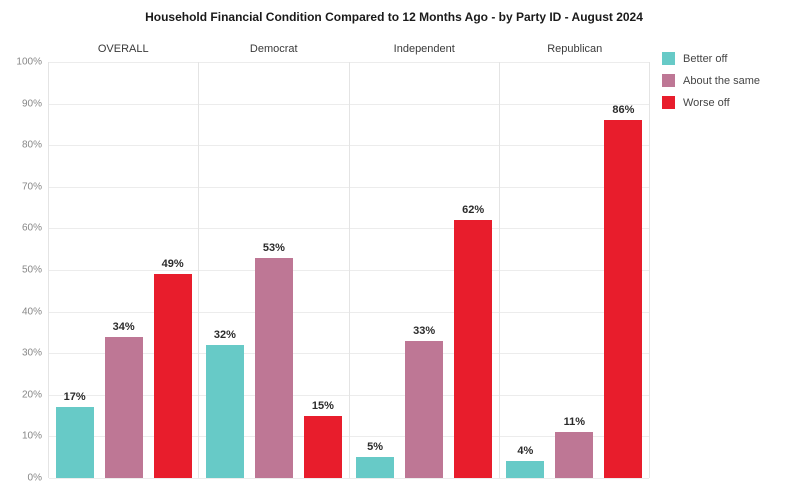 This screenshot has height=489, width=788. Describe the element at coordinates (224, 334) in the screenshot. I see `bar-value-label: 32%` at that location.